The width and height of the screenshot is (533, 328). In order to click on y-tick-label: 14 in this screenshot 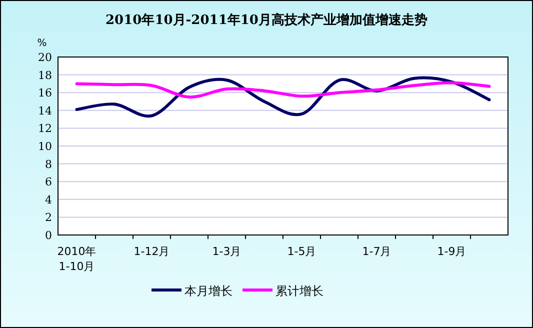, I will do `click(45, 111)`.